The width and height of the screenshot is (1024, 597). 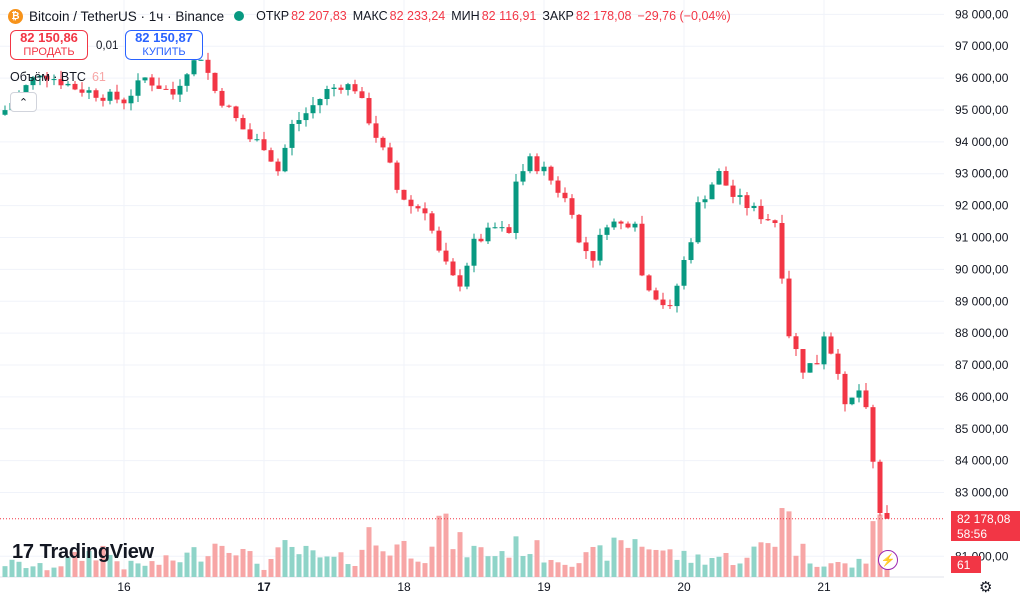 I want to click on tradingview-logo: 17 TradingView, so click(x=83, y=552).